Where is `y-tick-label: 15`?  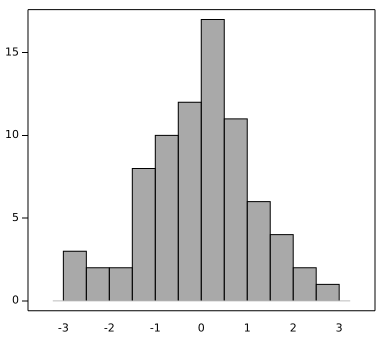 y-tick-label: 15 is located at coordinates (11, 51).